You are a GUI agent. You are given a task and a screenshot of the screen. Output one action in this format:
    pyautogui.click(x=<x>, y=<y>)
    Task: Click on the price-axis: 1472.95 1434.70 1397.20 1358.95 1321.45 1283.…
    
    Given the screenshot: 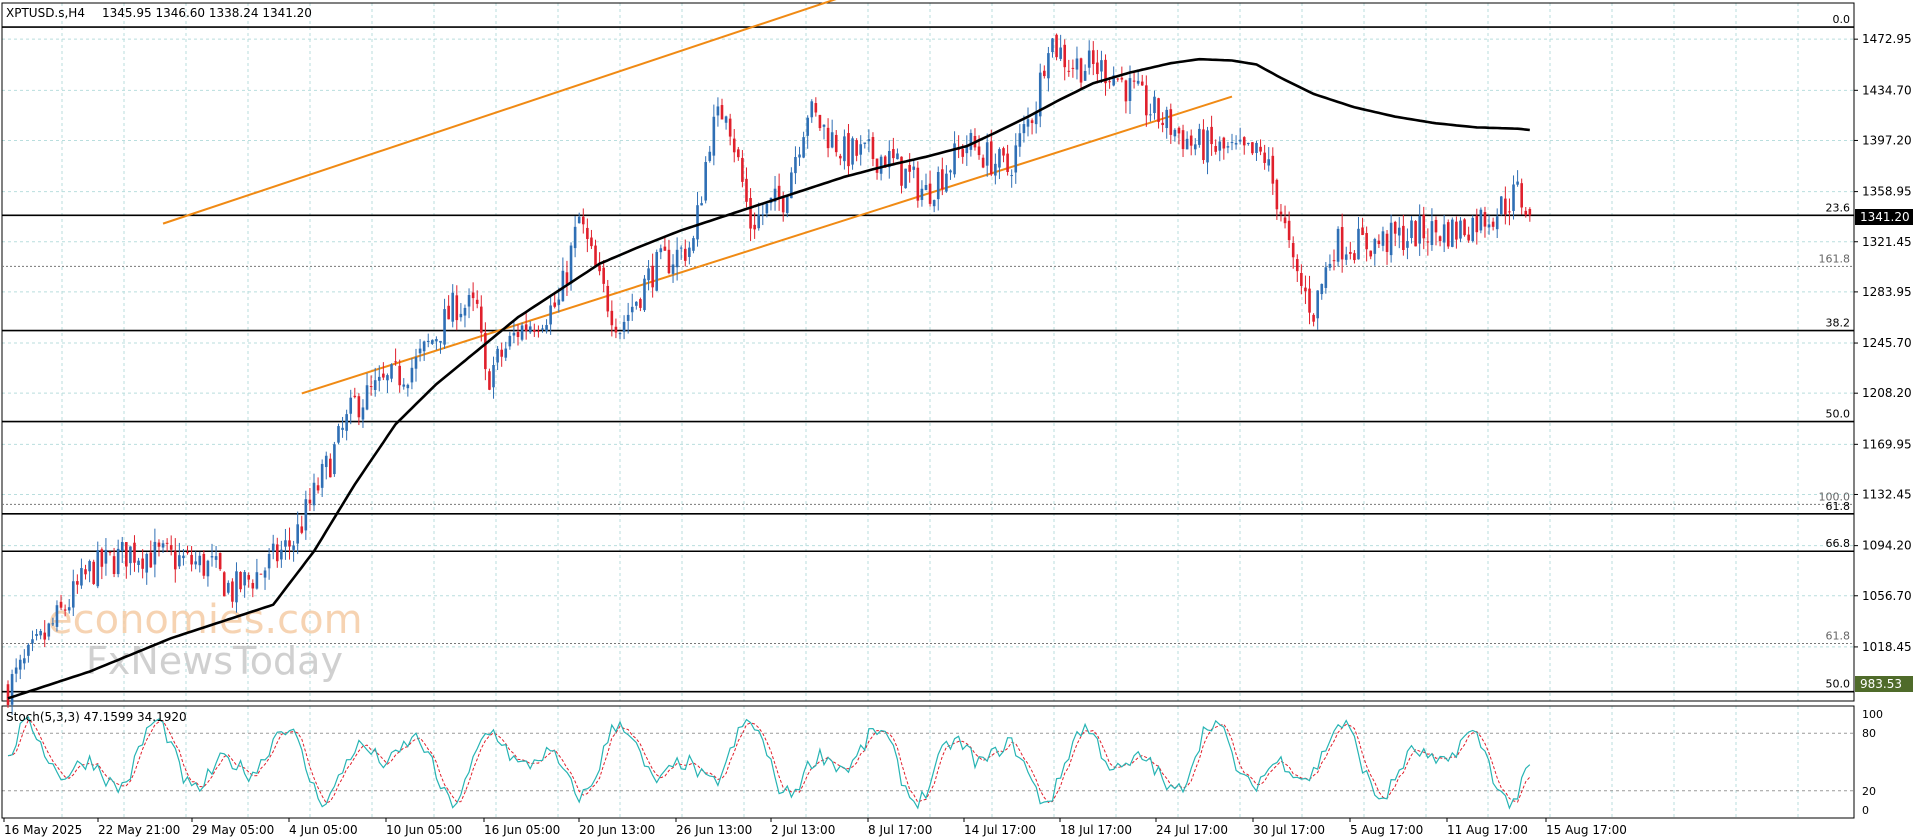 What is the action you would take?
    pyautogui.click(x=1883, y=343)
    